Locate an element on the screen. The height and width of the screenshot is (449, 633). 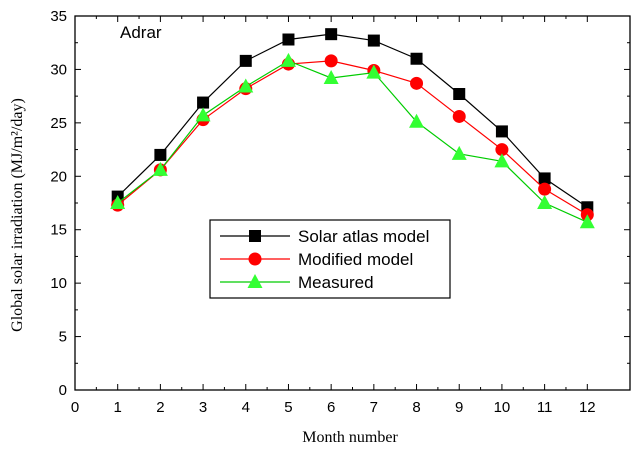
x-tick-label: 11 is located at coordinates (545, 407).